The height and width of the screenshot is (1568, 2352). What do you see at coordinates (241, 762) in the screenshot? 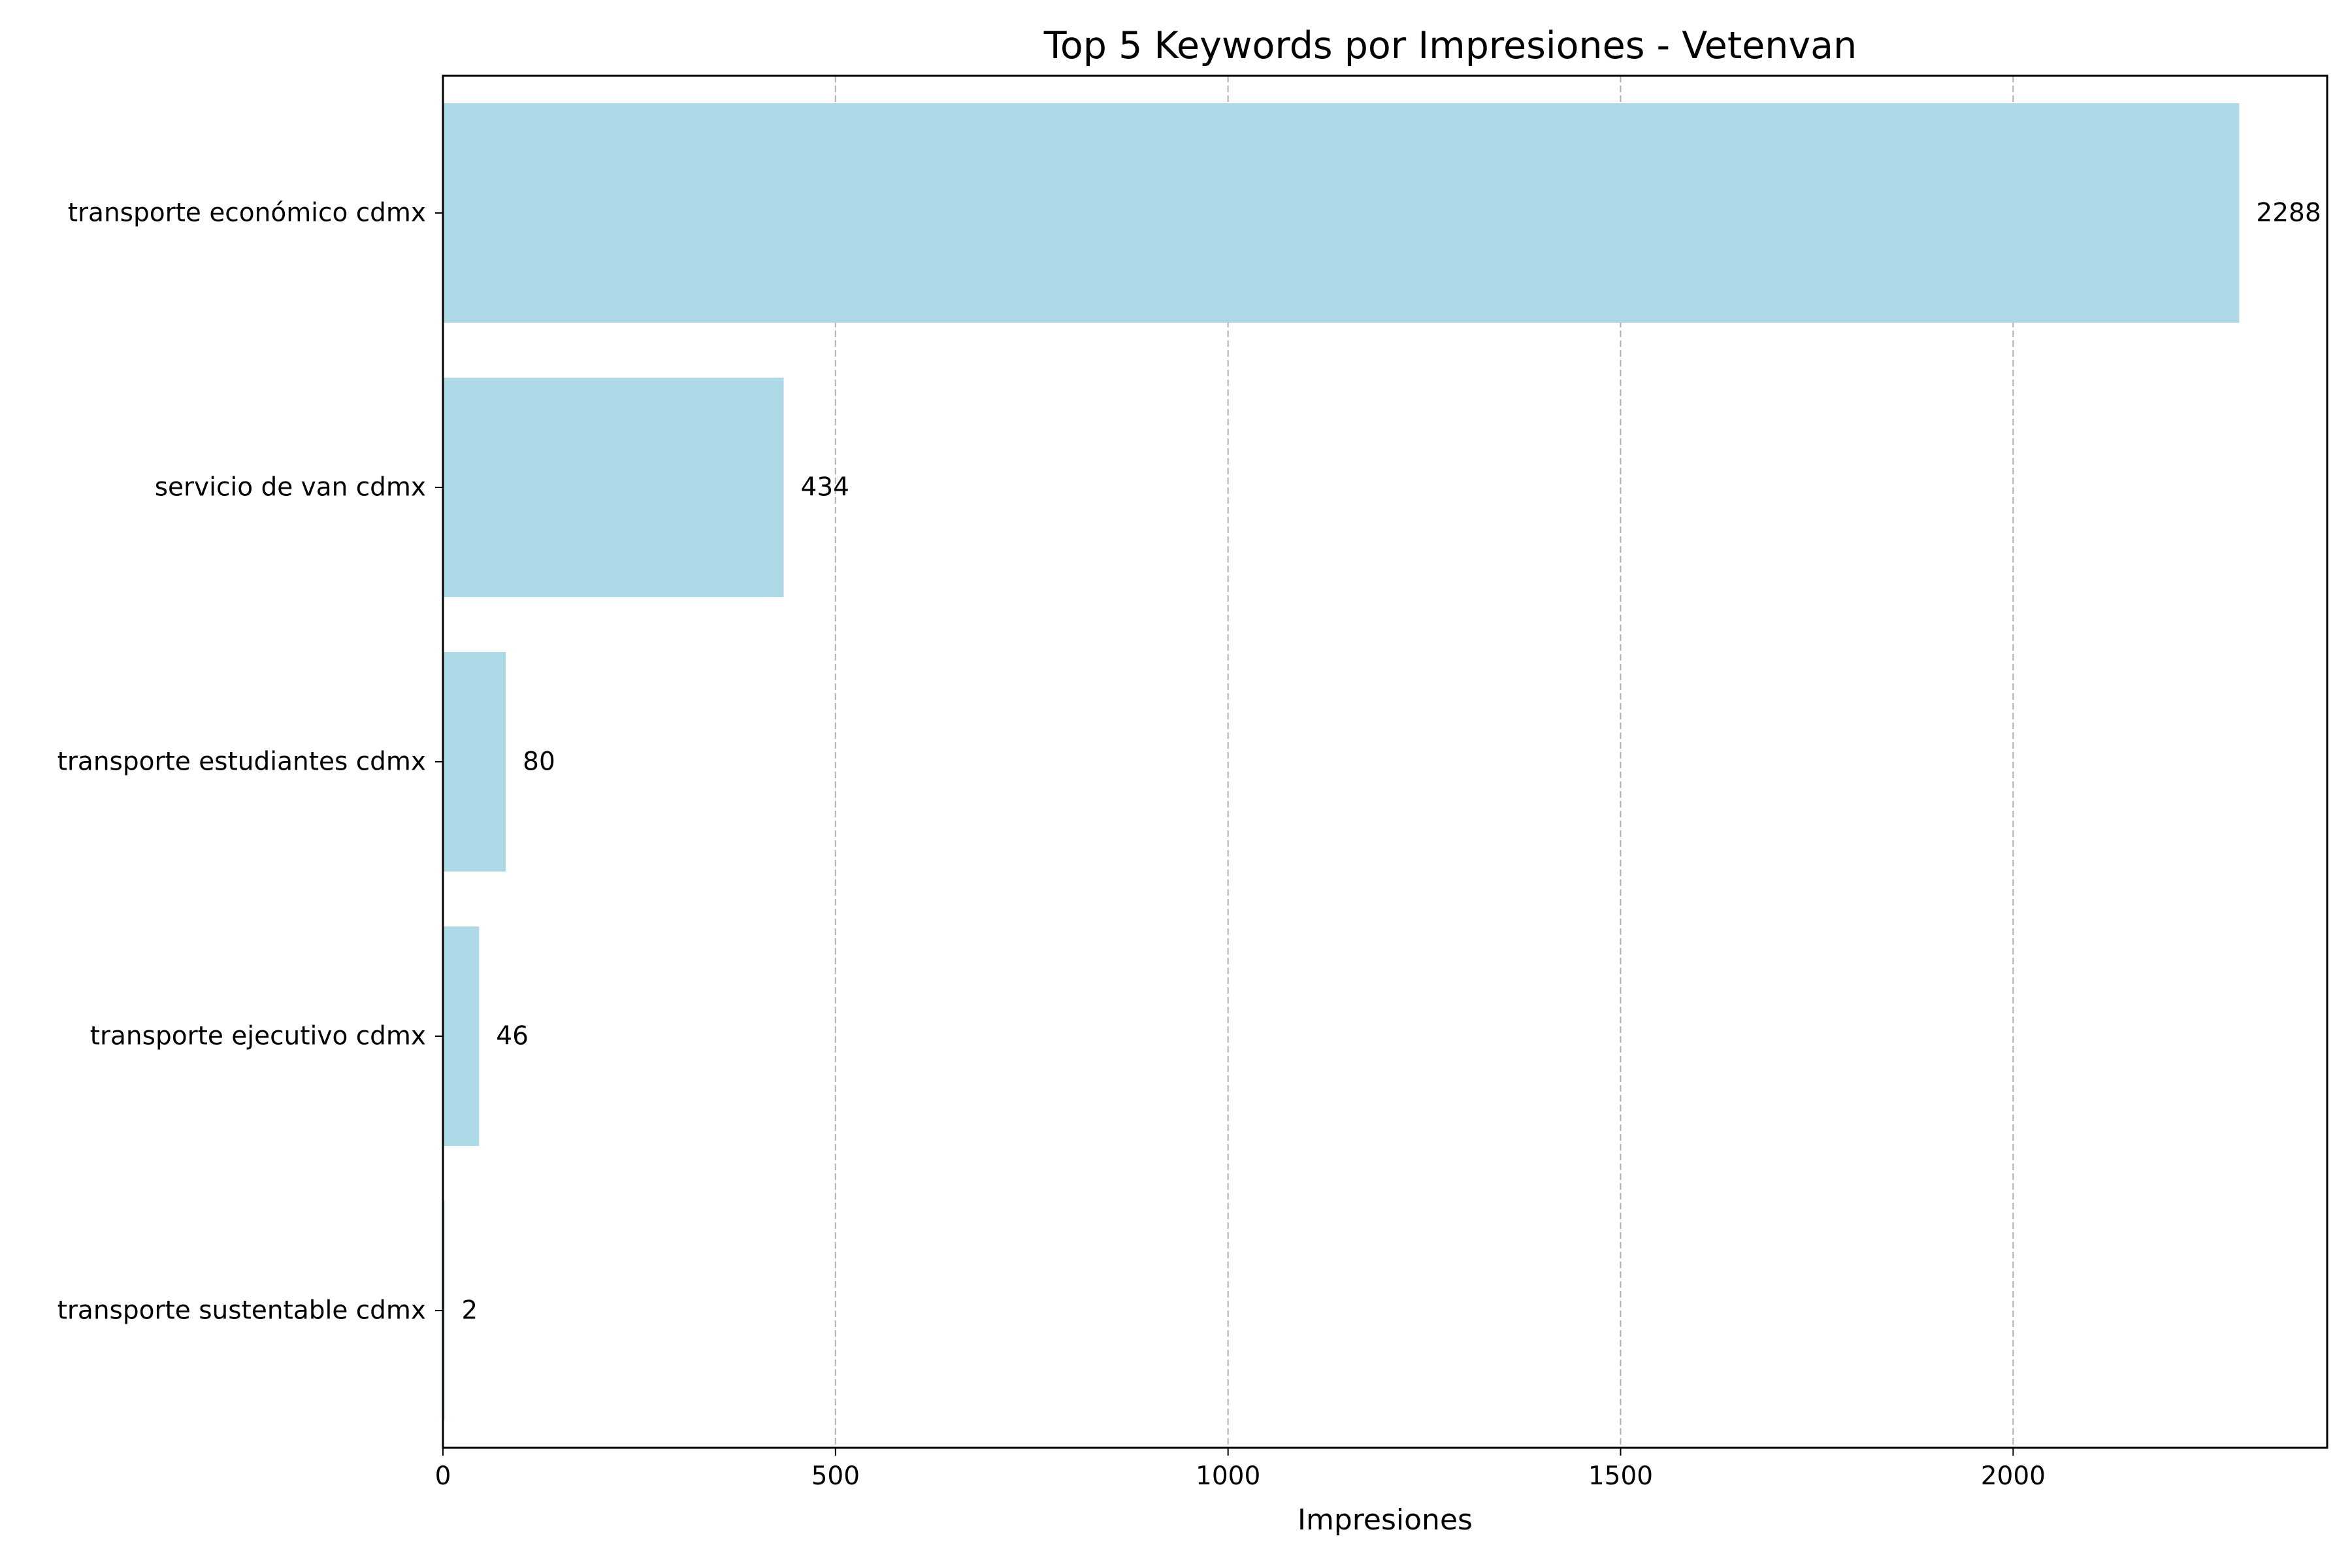
I see `y-tick-label: transporte estudiantes cdmx` at bounding box center [241, 762].